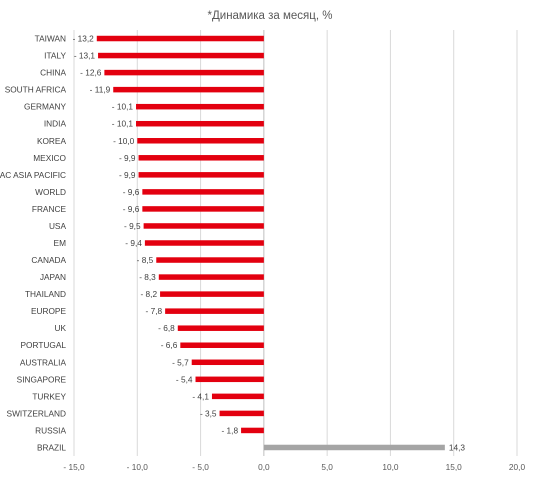 This screenshot has width=540, height=477. What do you see at coordinates (33, 175) in the screenshot?
I see `category-label: AC ASIA PACIFIC` at bounding box center [33, 175].